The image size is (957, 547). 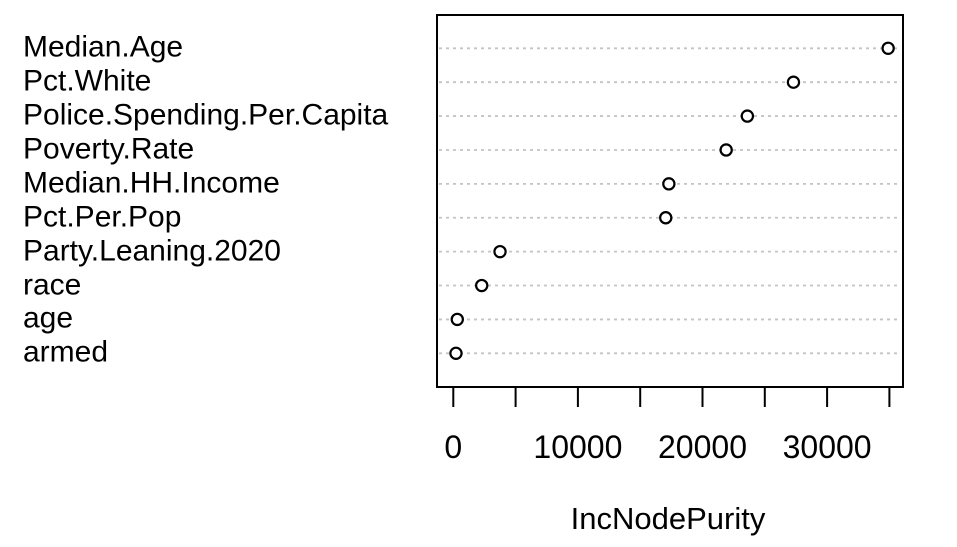 What do you see at coordinates (206, 115) in the screenshot?
I see `category-label: Police.Spending.Per.Capita` at bounding box center [206, 115].